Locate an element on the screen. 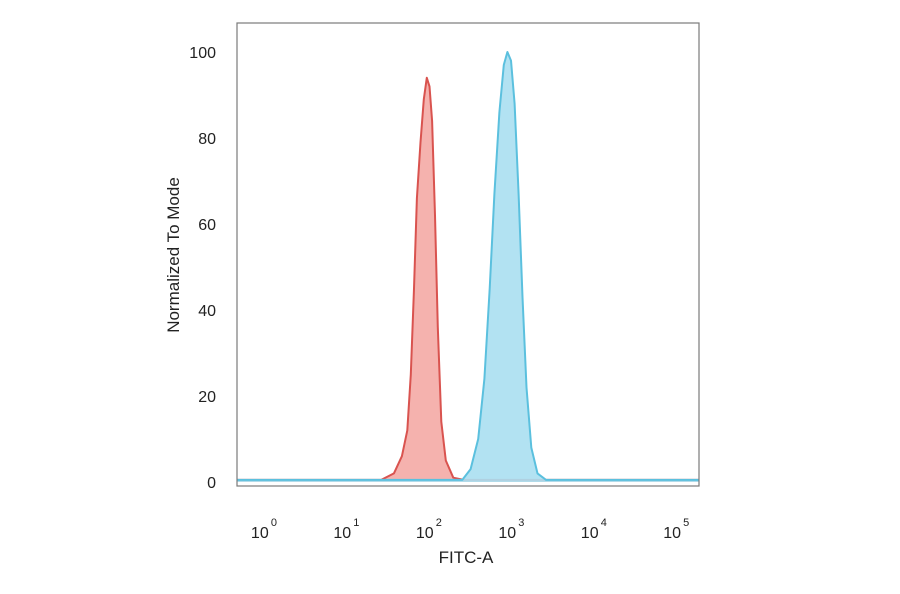  svg-text: 5 is located at coordinates (686, 523).